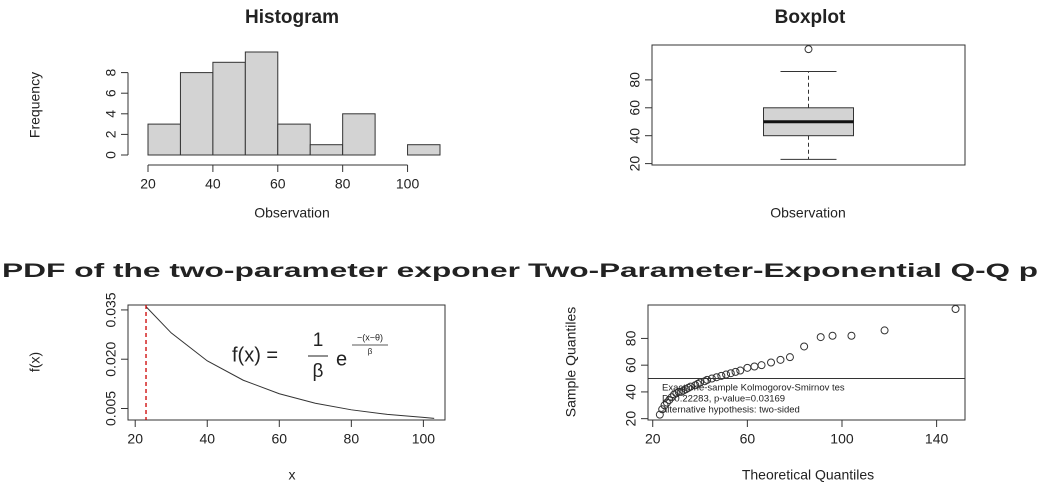 The width and height of the screenshot is (1041, 489). What do you see at coordinates (571, 362) in the screenshot?
I see `y-axis-label: Sample Quantiles` at bounding box center [571, 362].